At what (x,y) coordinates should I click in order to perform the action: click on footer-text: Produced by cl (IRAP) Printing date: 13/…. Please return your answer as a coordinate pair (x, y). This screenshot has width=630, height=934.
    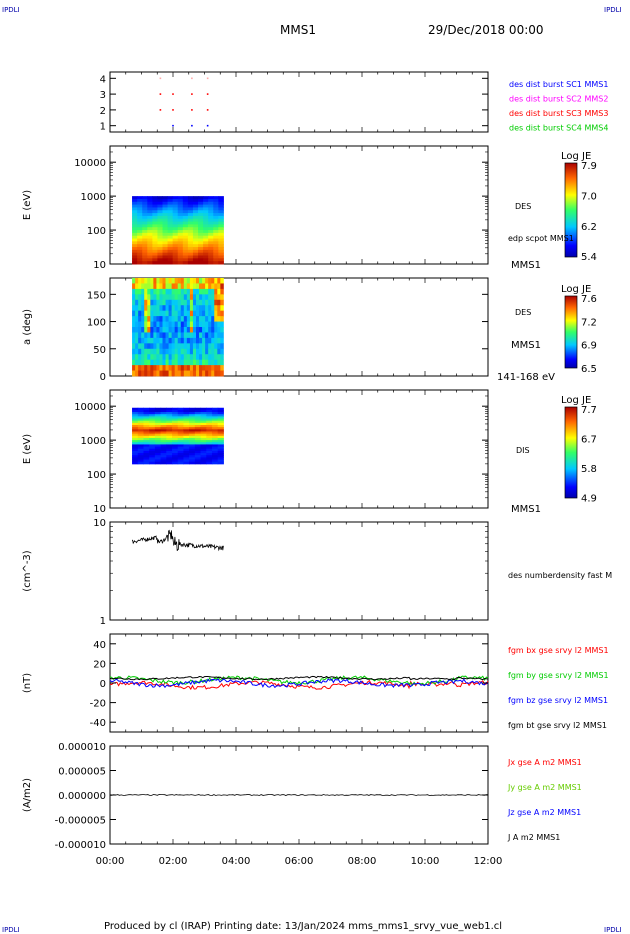
    Looking at the image, I should click on (303, 926).